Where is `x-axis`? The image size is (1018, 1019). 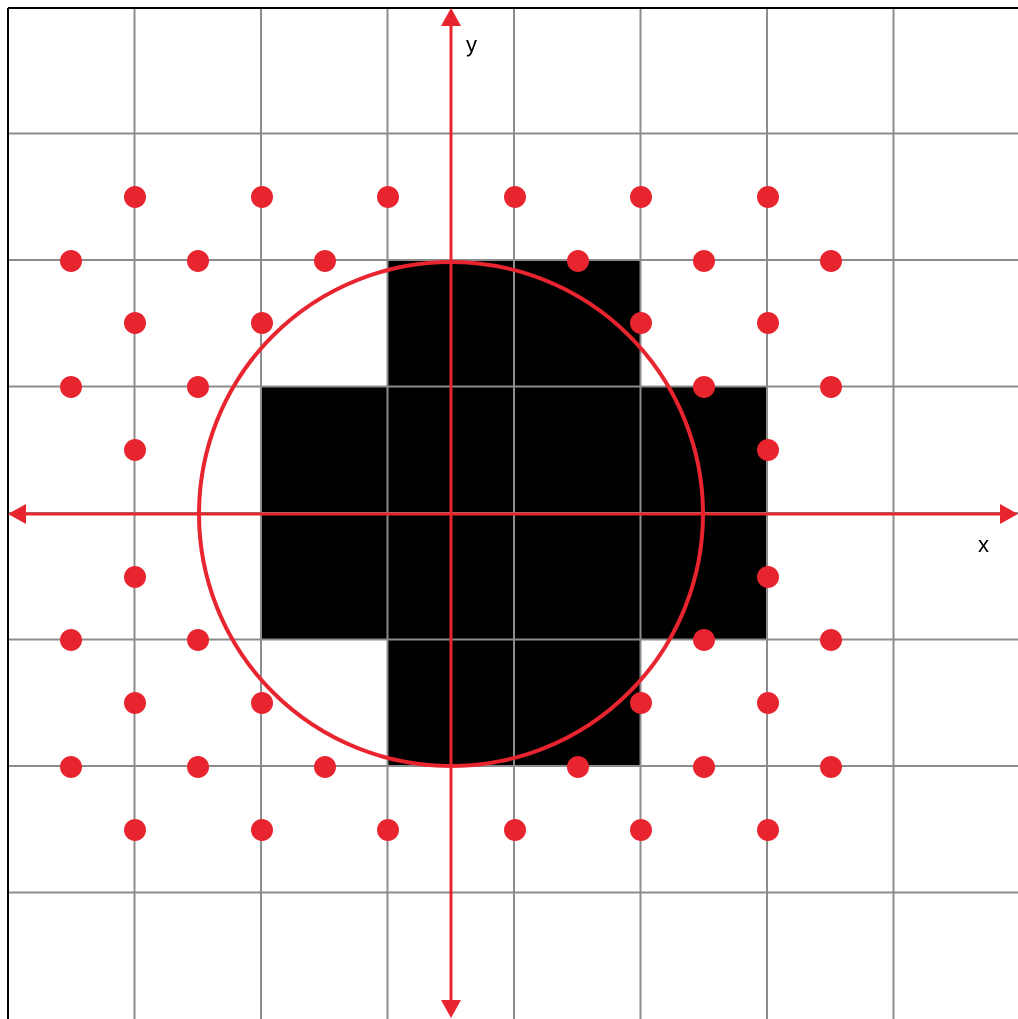 x-axis is located at coordinates (513, 514).